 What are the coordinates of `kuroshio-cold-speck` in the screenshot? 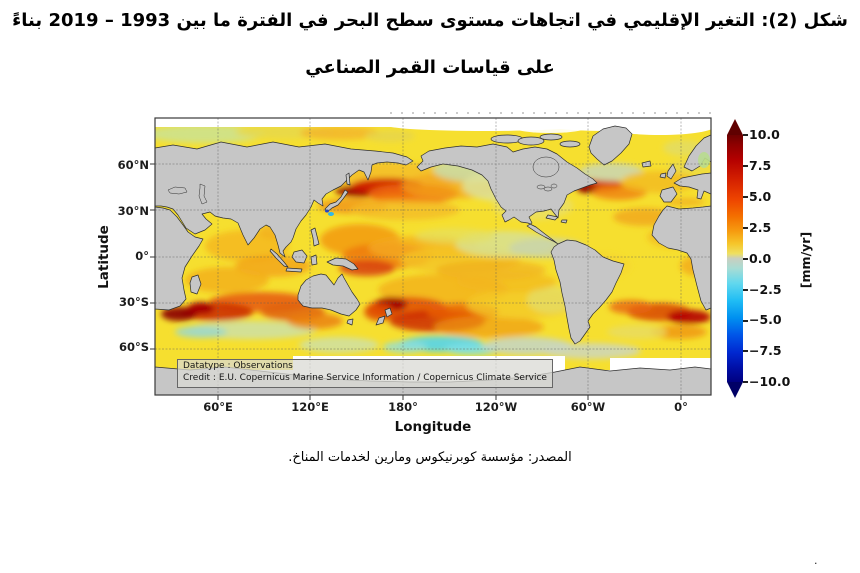 It's located at (331, 214).